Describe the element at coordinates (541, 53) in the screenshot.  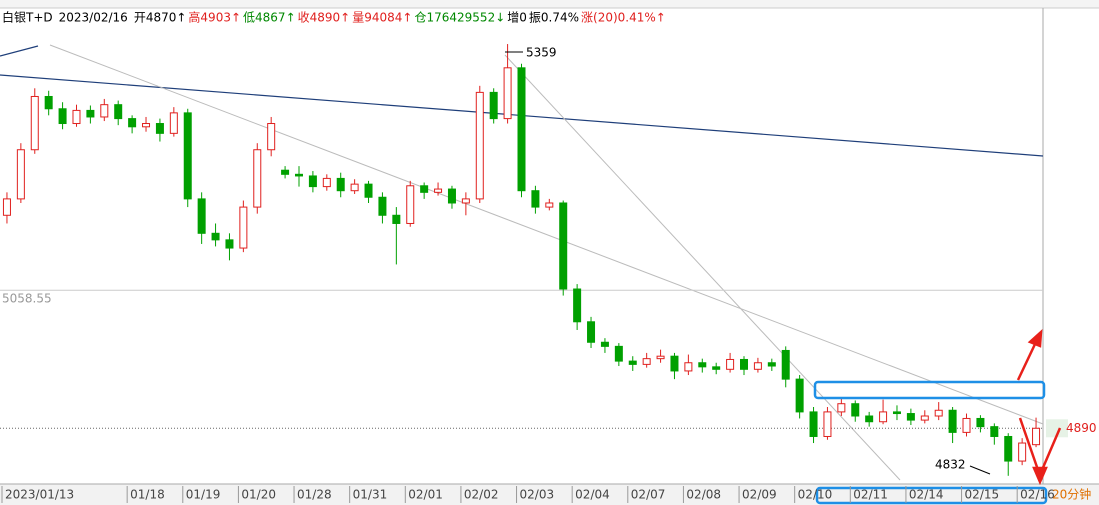
I see `high-label: 5359` at that location.